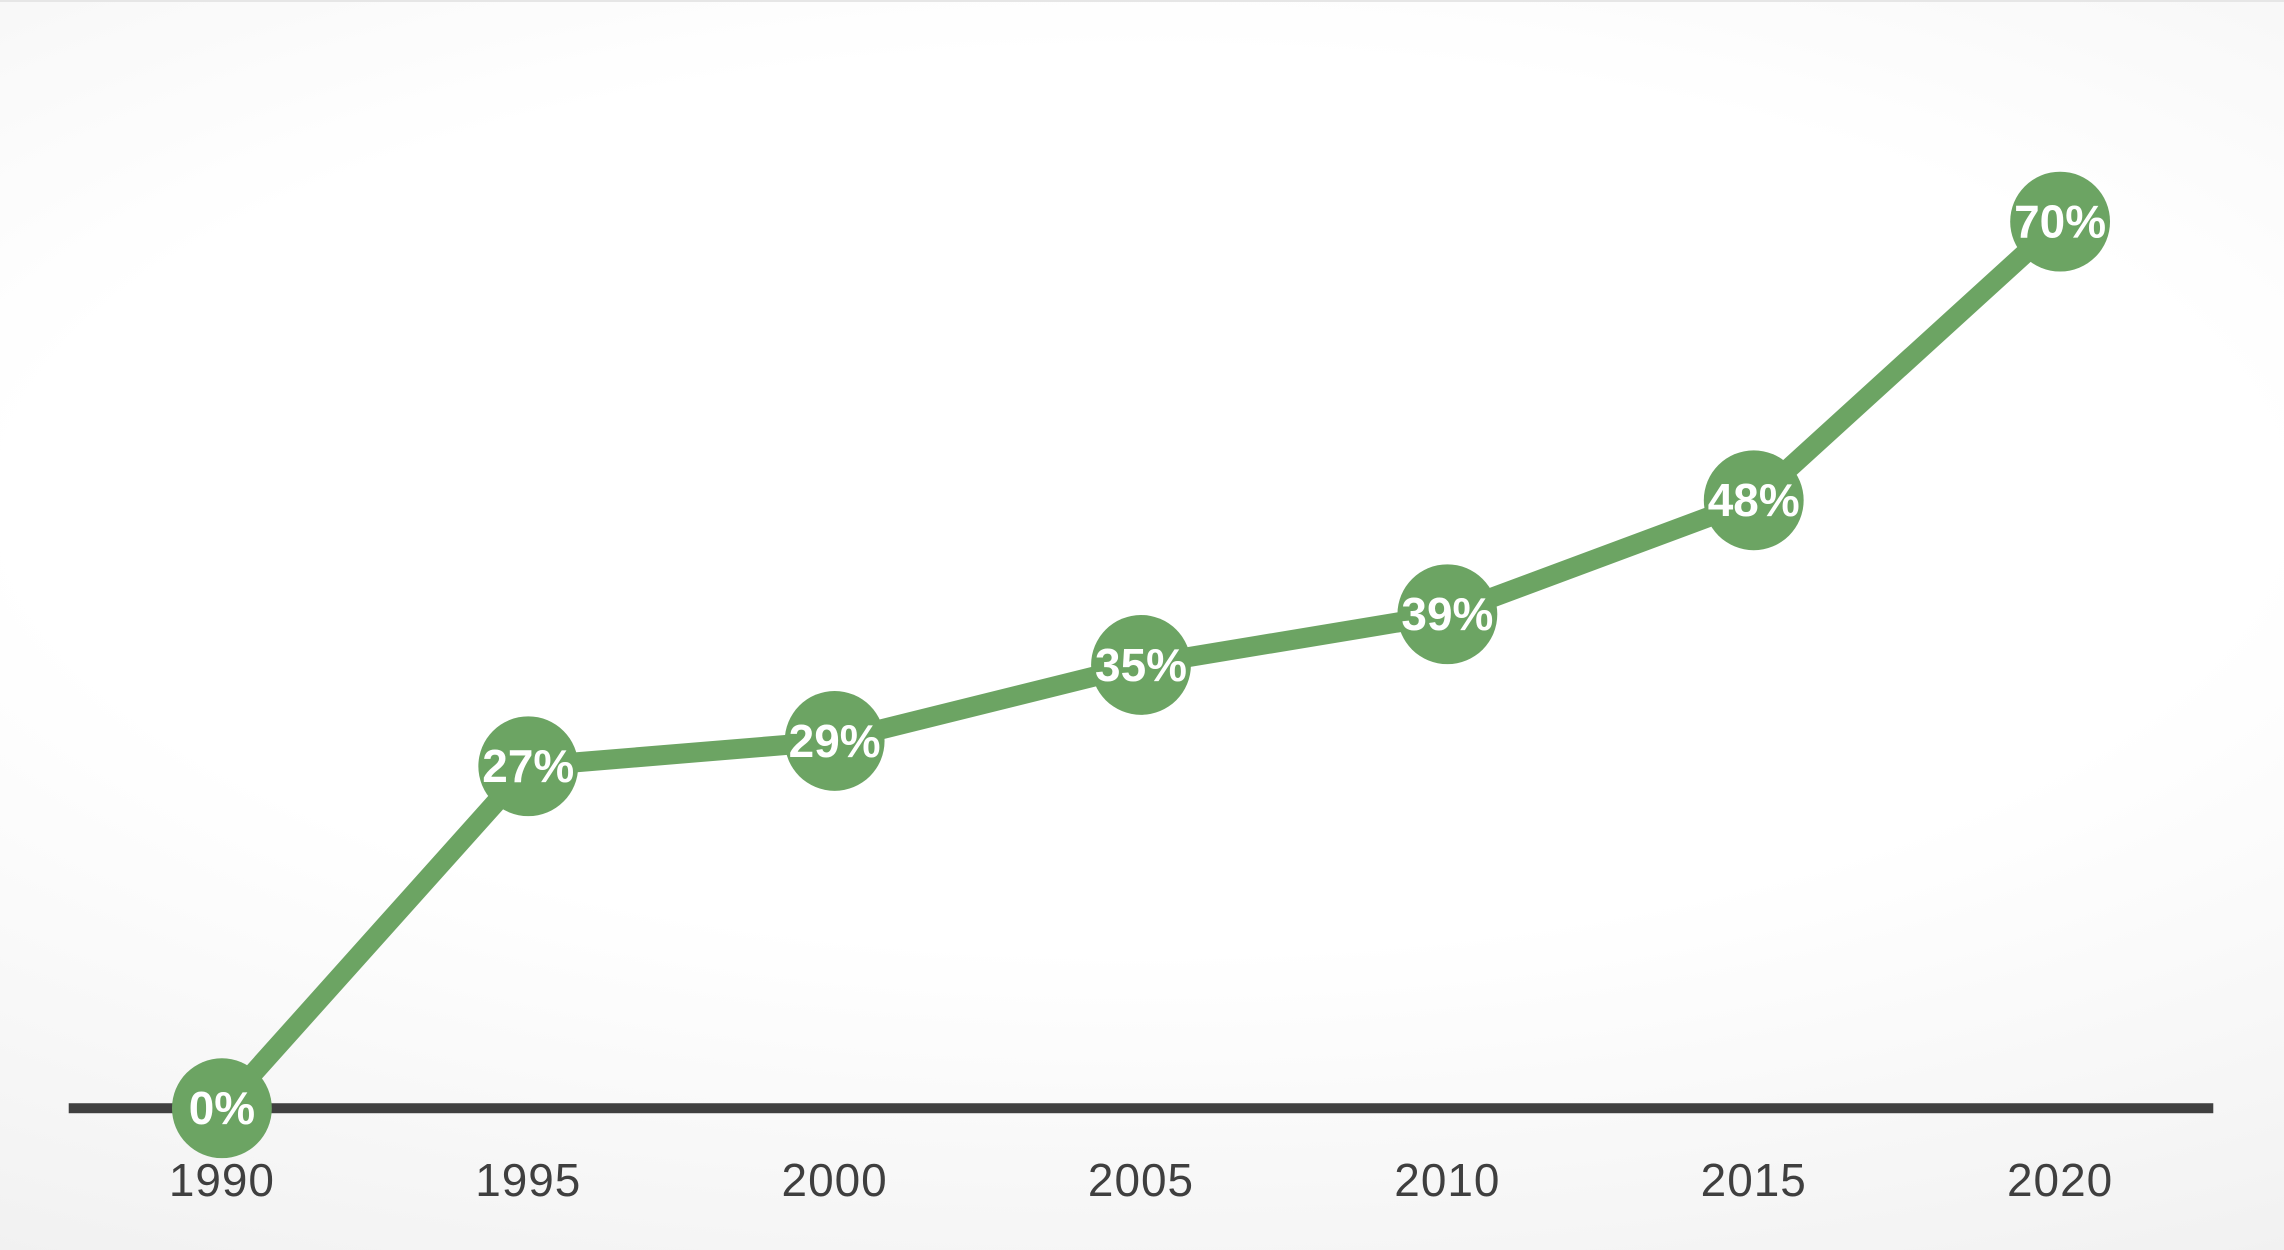 The width and height of the screenshot is (2284, 1250). What do you see at coordinates (1141, 1108) in the screenshot?
I see `x-axis-line` at bounding box center [1141, 1108].